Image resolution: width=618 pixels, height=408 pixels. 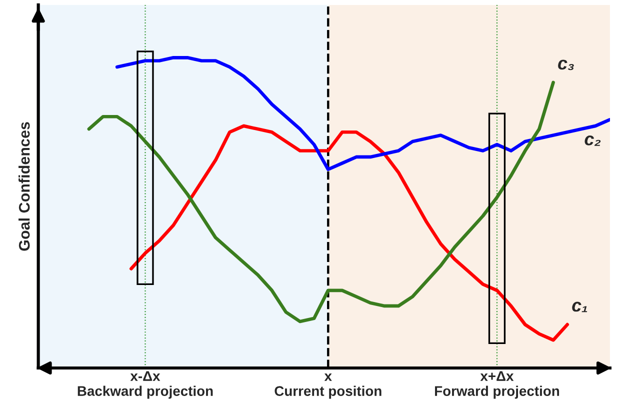 What do you see at coordinates (145, 385) in the screenshot?
I see `x-tick-label: x-Δx Backward projection` at bounding box center [145, 385].